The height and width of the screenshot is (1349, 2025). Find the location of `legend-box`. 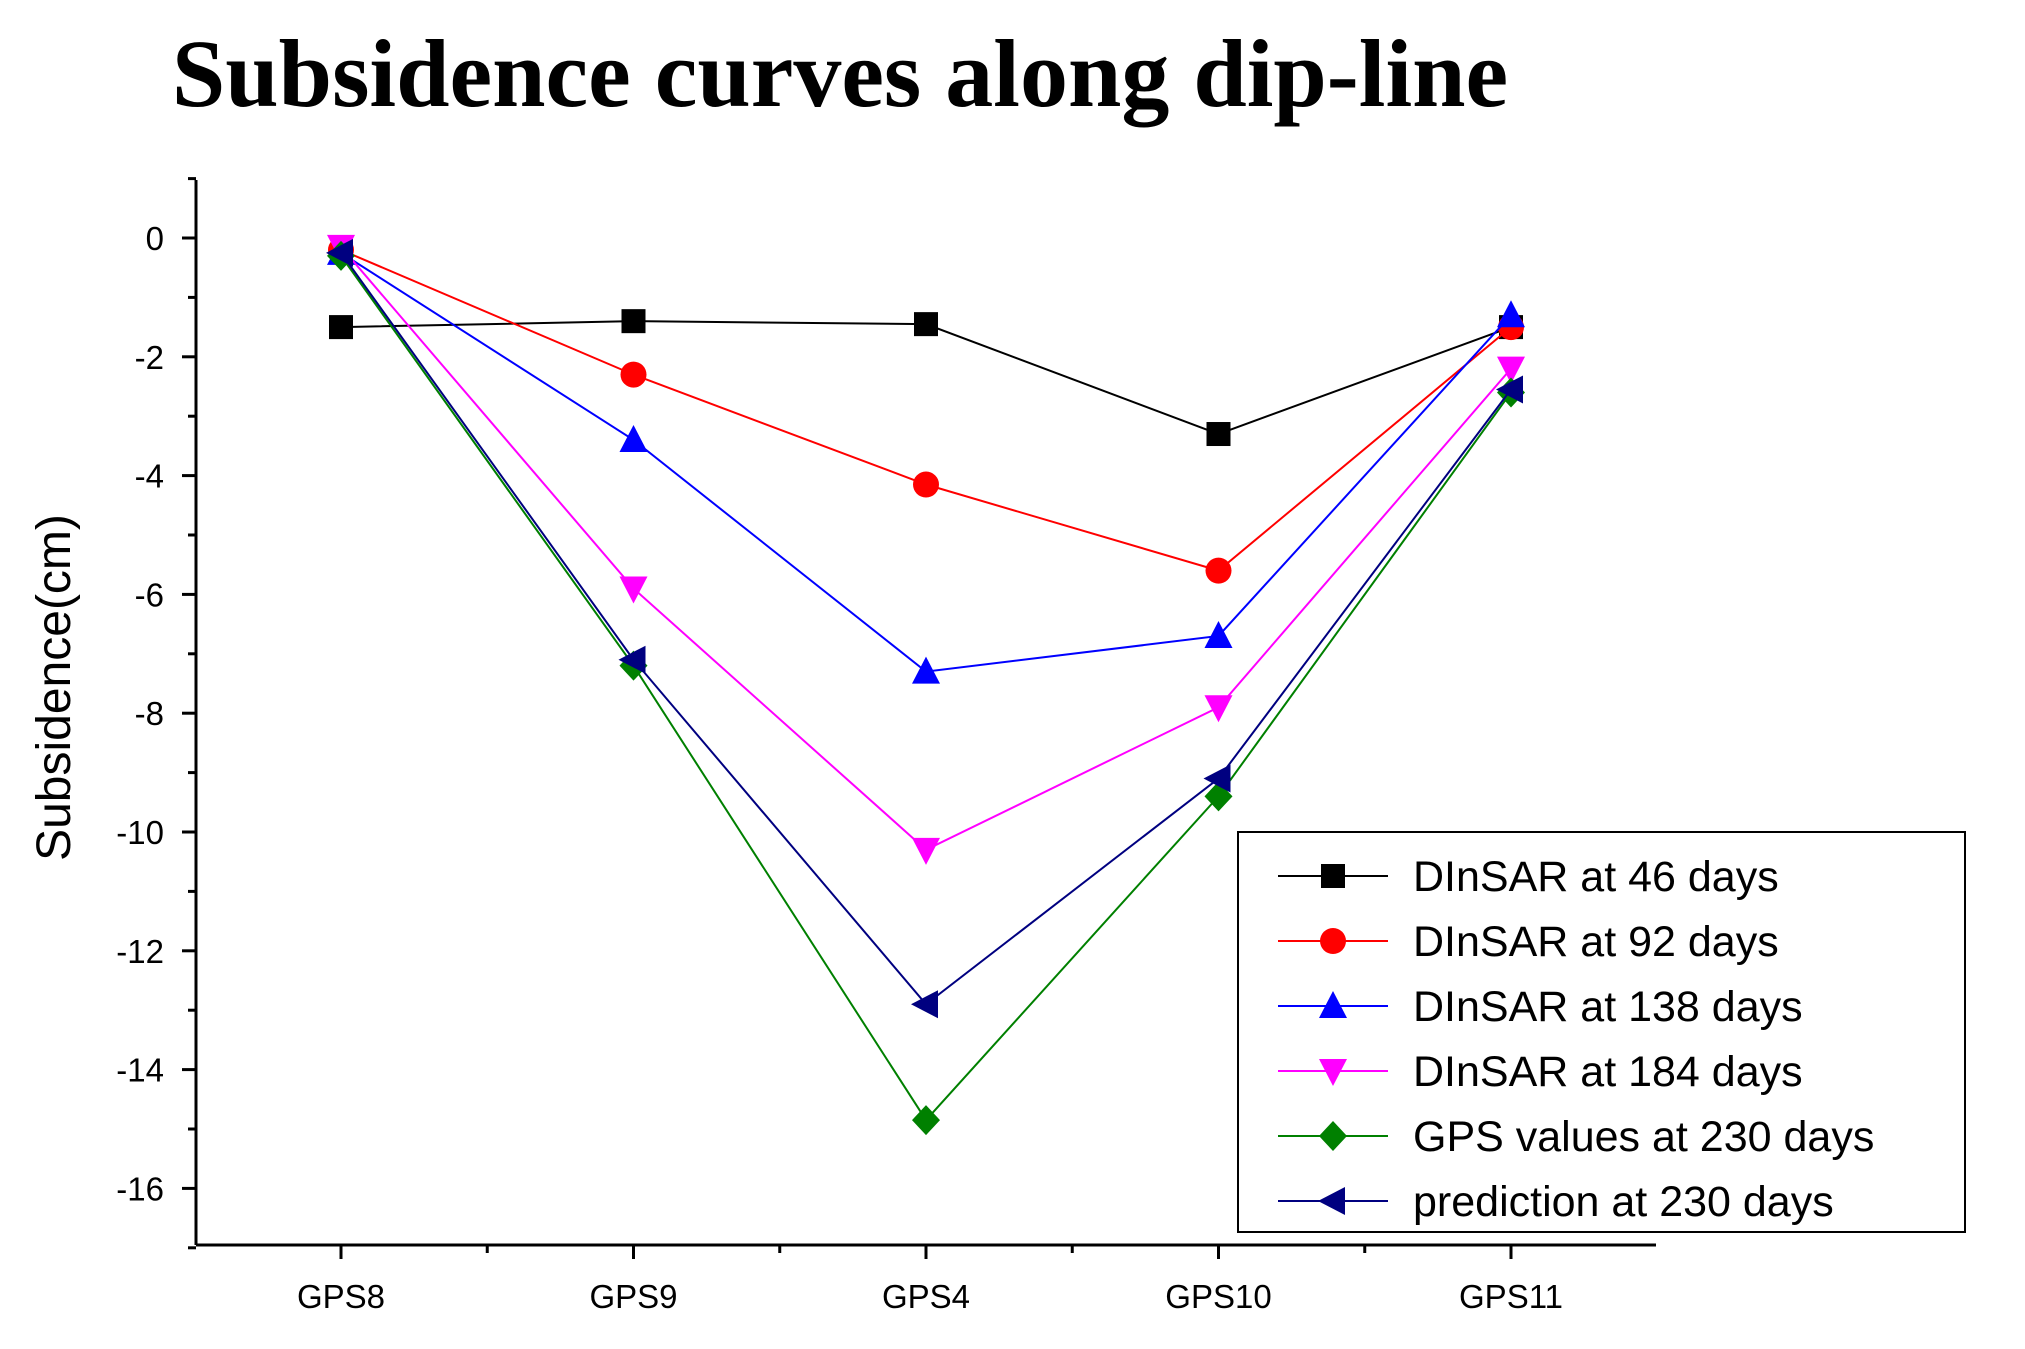

legend-box is located at coordinates (1601, 1032).